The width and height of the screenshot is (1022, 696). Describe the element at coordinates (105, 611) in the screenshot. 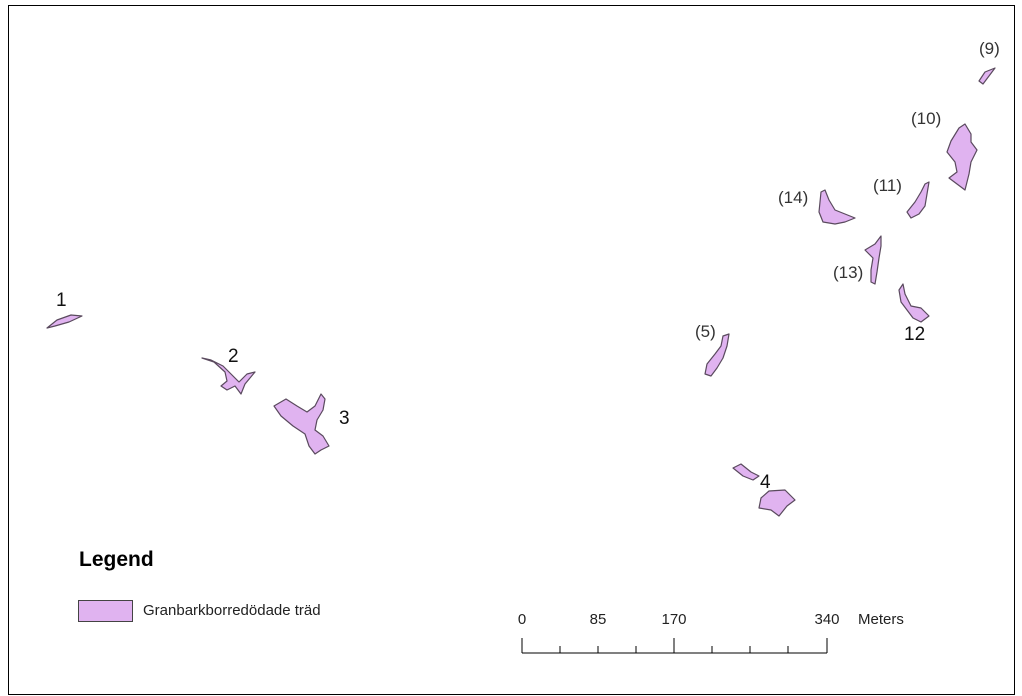

I see `legend-swatch` at that location.